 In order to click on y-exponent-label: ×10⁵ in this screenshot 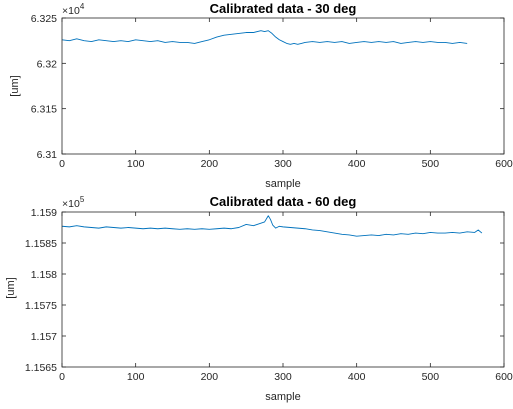, I will do `click(73, 202)`.